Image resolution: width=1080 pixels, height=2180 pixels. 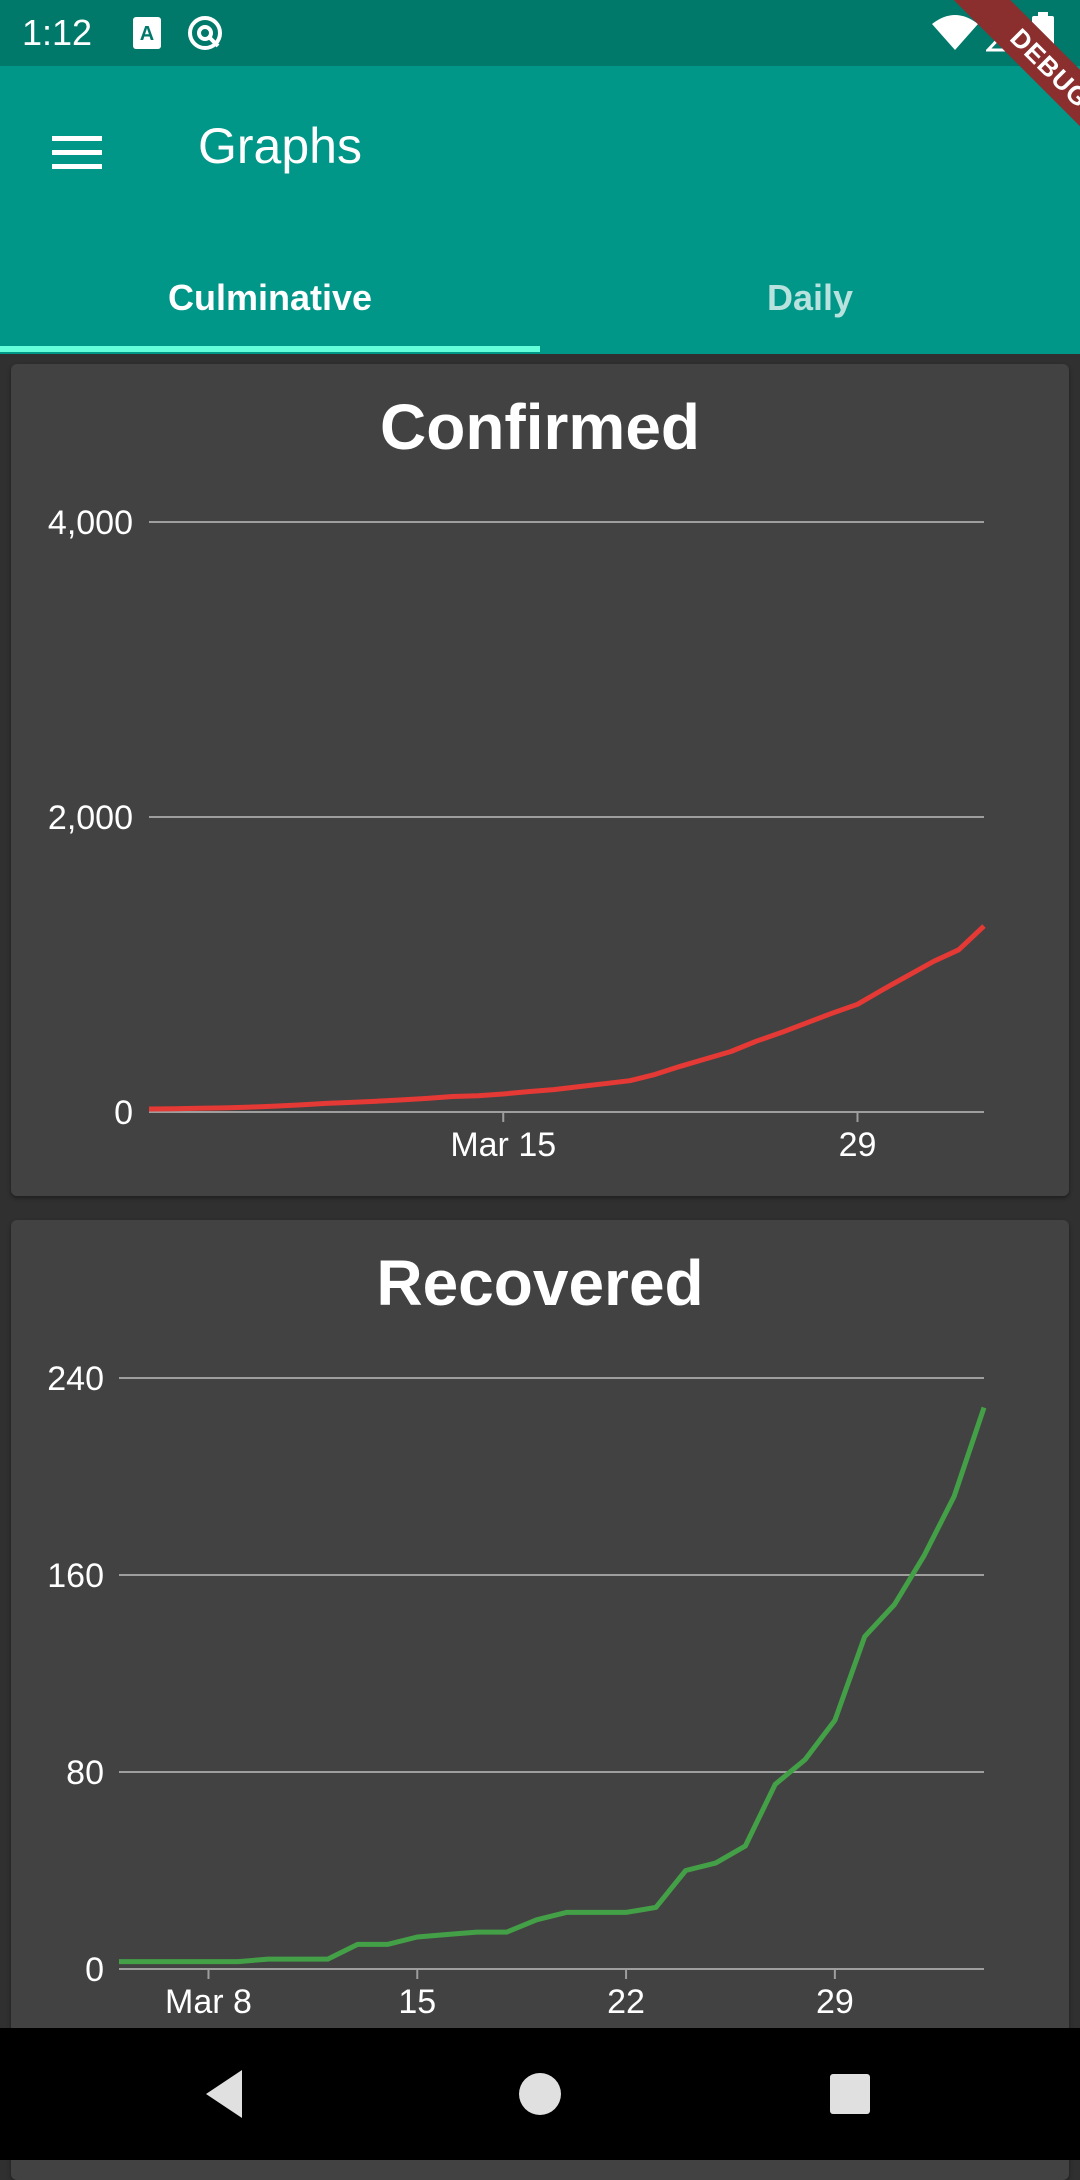 What do you see at coordinates (280, 146) in the screenshot?
I see `app-title: Graphs` at bounding box center [280, 146].